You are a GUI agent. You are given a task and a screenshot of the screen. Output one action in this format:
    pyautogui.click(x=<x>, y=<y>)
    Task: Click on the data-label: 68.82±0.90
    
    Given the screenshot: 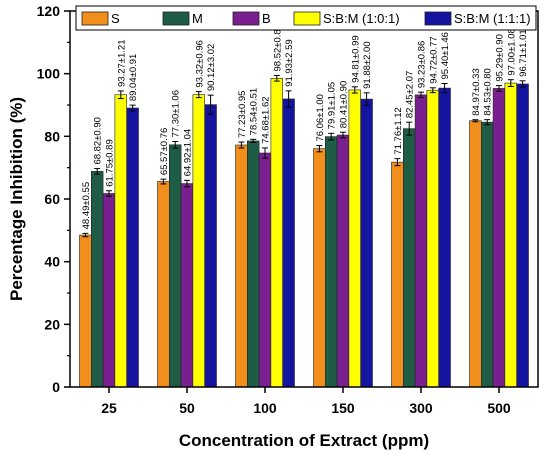 What is the action you would take?
    pyautogui.click(x=98, y=140)
    